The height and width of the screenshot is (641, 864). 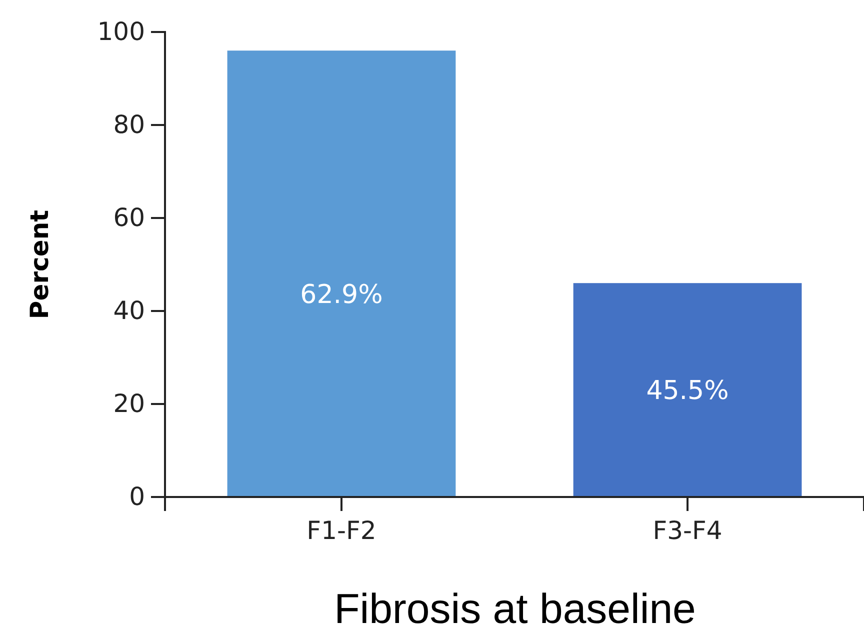 I want to click on x-tick-label: F3-F4, so click(x=687, y=530).